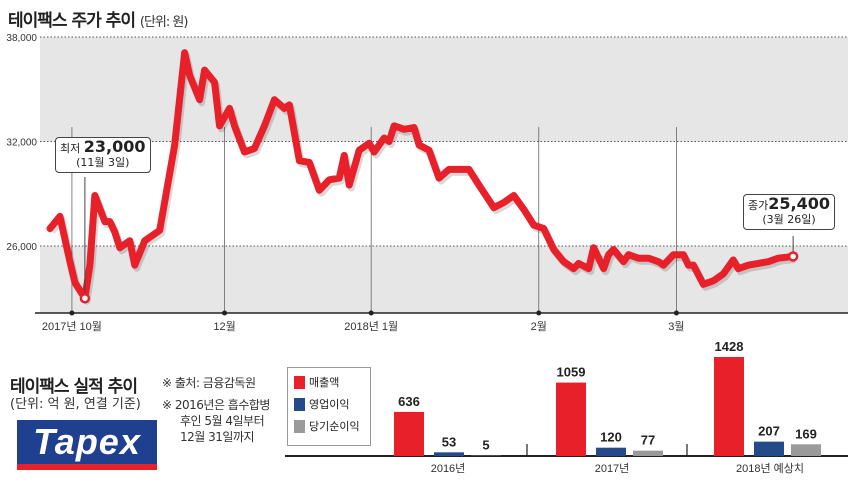 Image resolution: width=854 pixels, height=494 pixels. Describe the element at coordinates (729, 347) in the screenshot. I see `bar-value-label: 1428` at that location.